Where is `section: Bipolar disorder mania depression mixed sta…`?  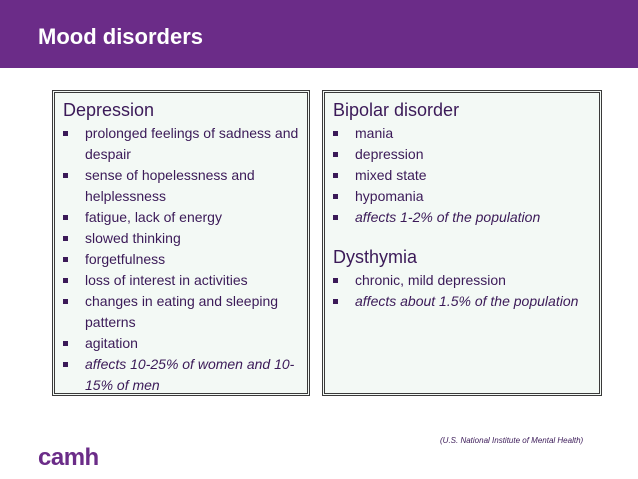 section: Bipolar disorder mania depression mixed sta… is located at coordinates (462, 162).